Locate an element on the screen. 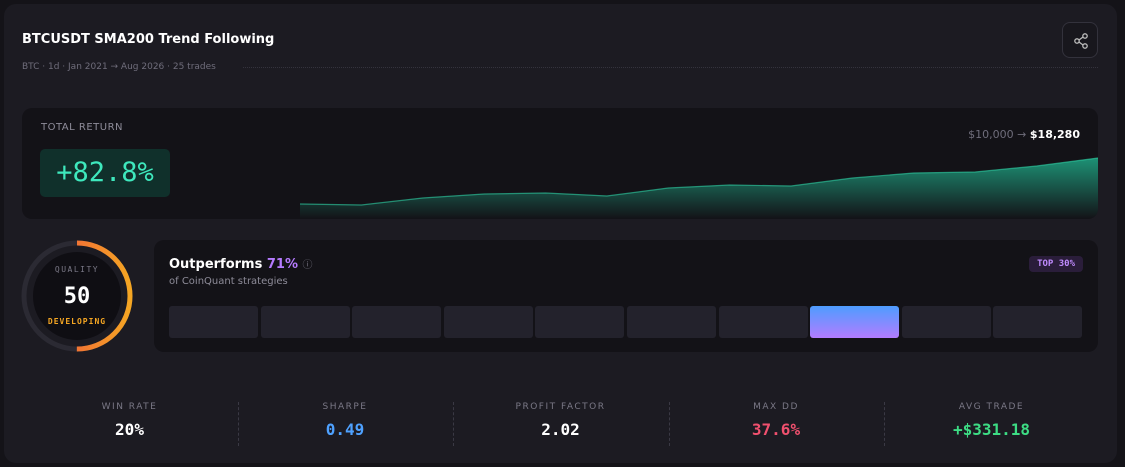 This screenshot has height=467, width=1125. percentile-marker is located at coordinates (855, 322).